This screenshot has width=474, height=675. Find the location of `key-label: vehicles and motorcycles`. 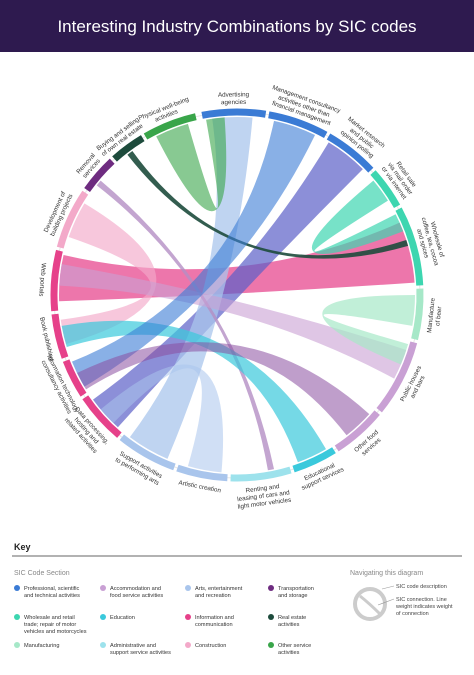

key-label: vehicles and motorcycles is located at coordinates (55, 632).